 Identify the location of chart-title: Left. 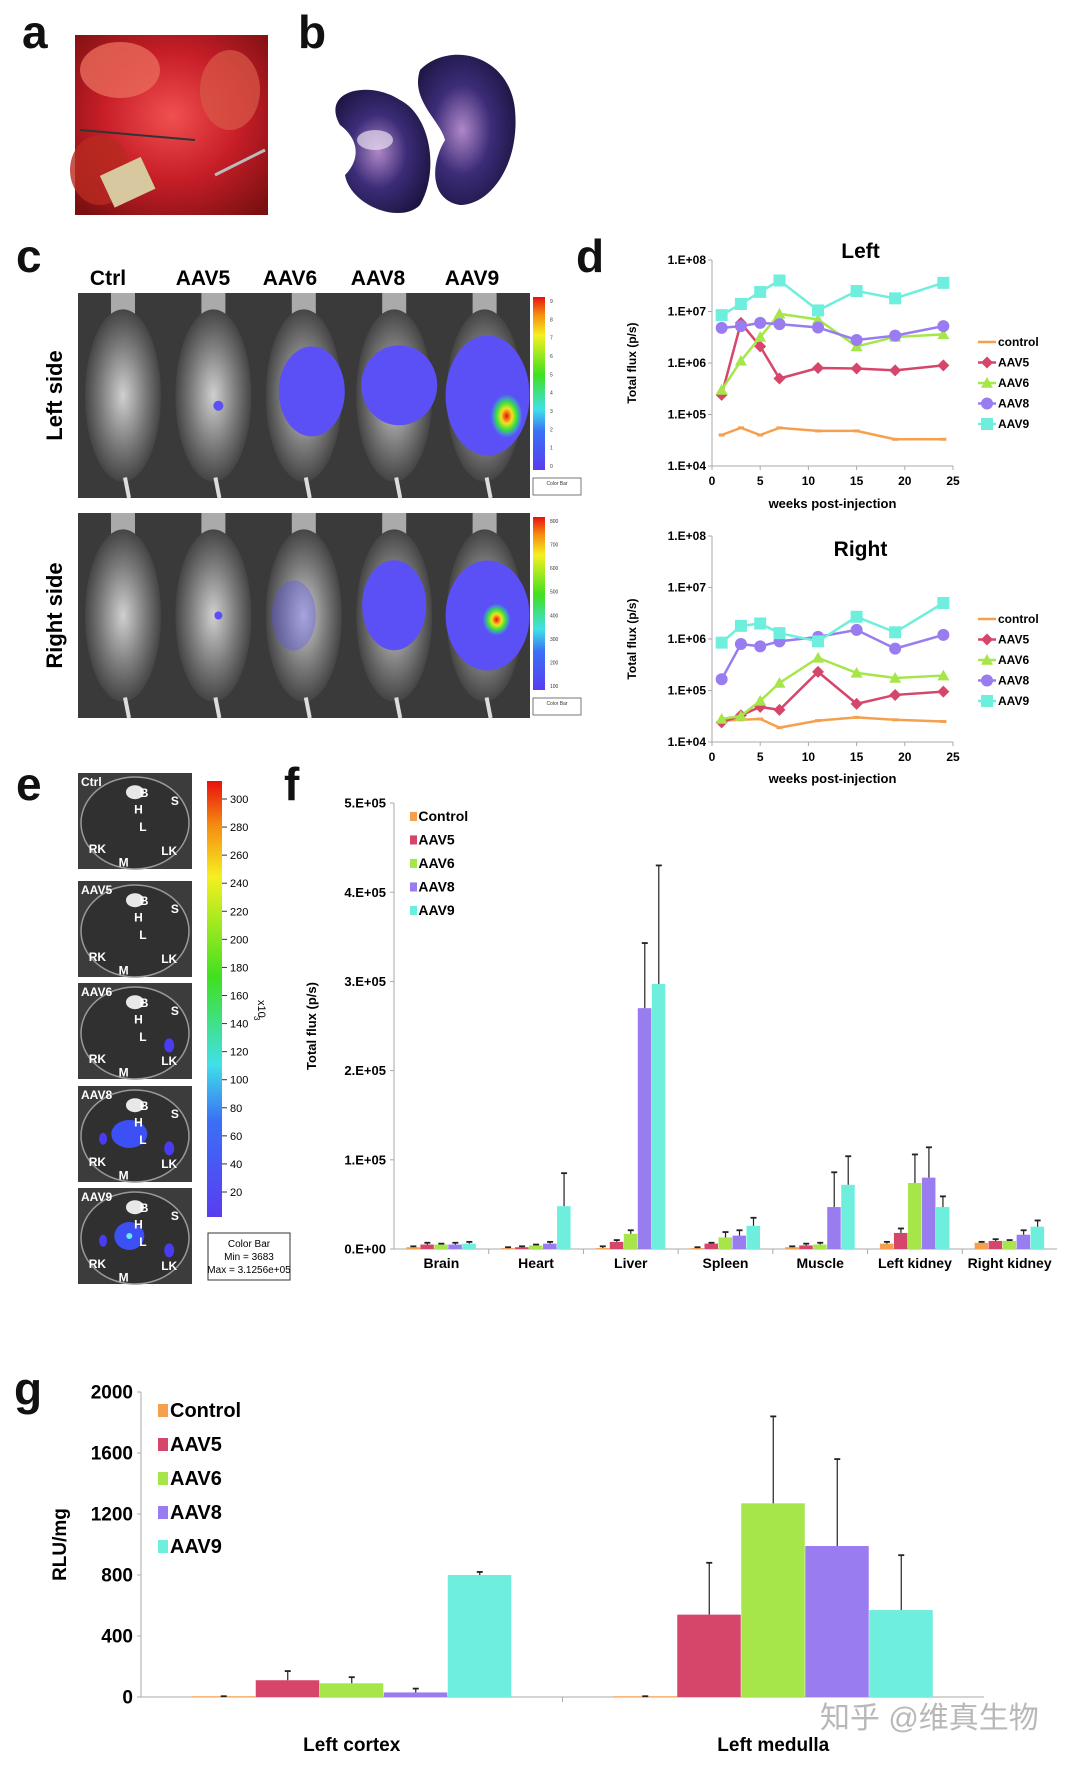
(860, 251).